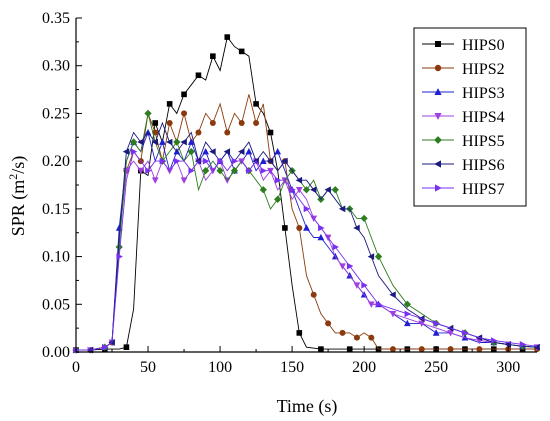  I want to click on legend-box, so click(470, 117).